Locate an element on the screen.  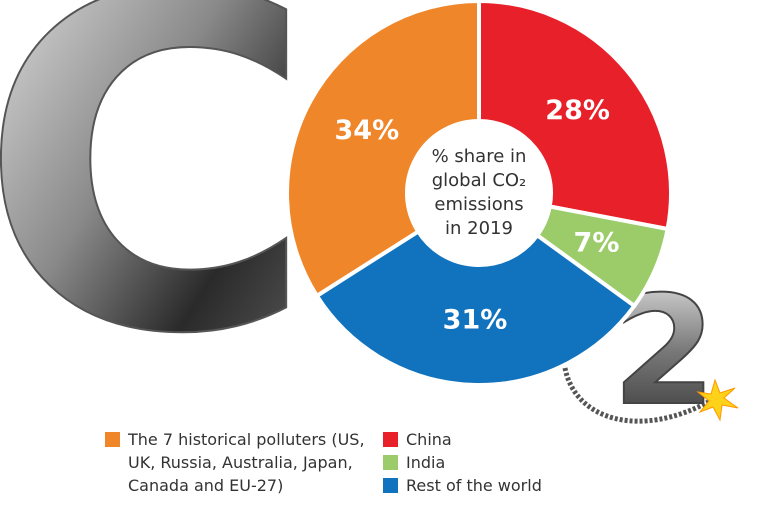
value-label: 7% is located at coordinates (597, 242).